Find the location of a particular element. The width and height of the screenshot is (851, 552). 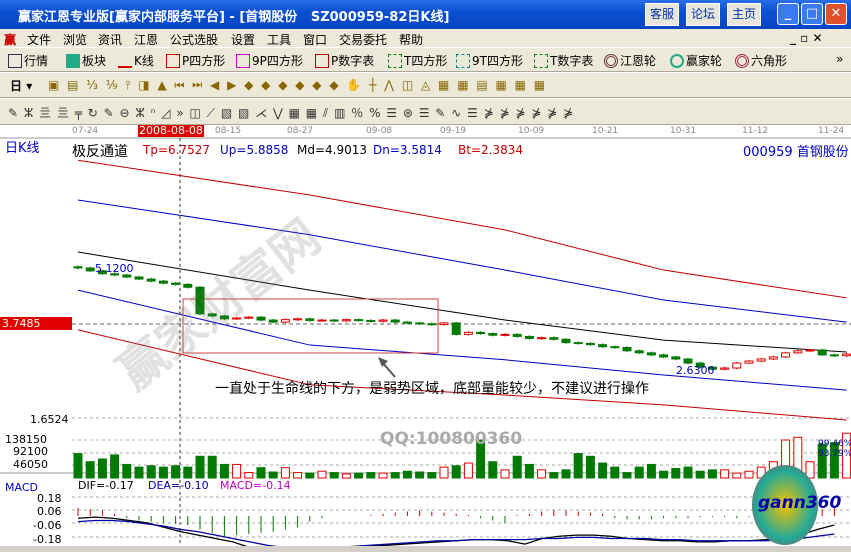

mdi-controls: _ ▫ ✕ is located at coordinates (806, 38).